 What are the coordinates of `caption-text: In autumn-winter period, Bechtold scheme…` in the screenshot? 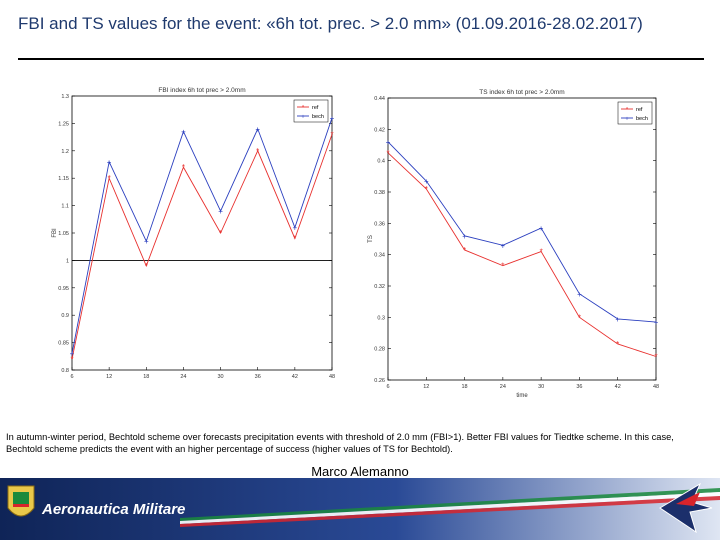 It's located at (340, 443).